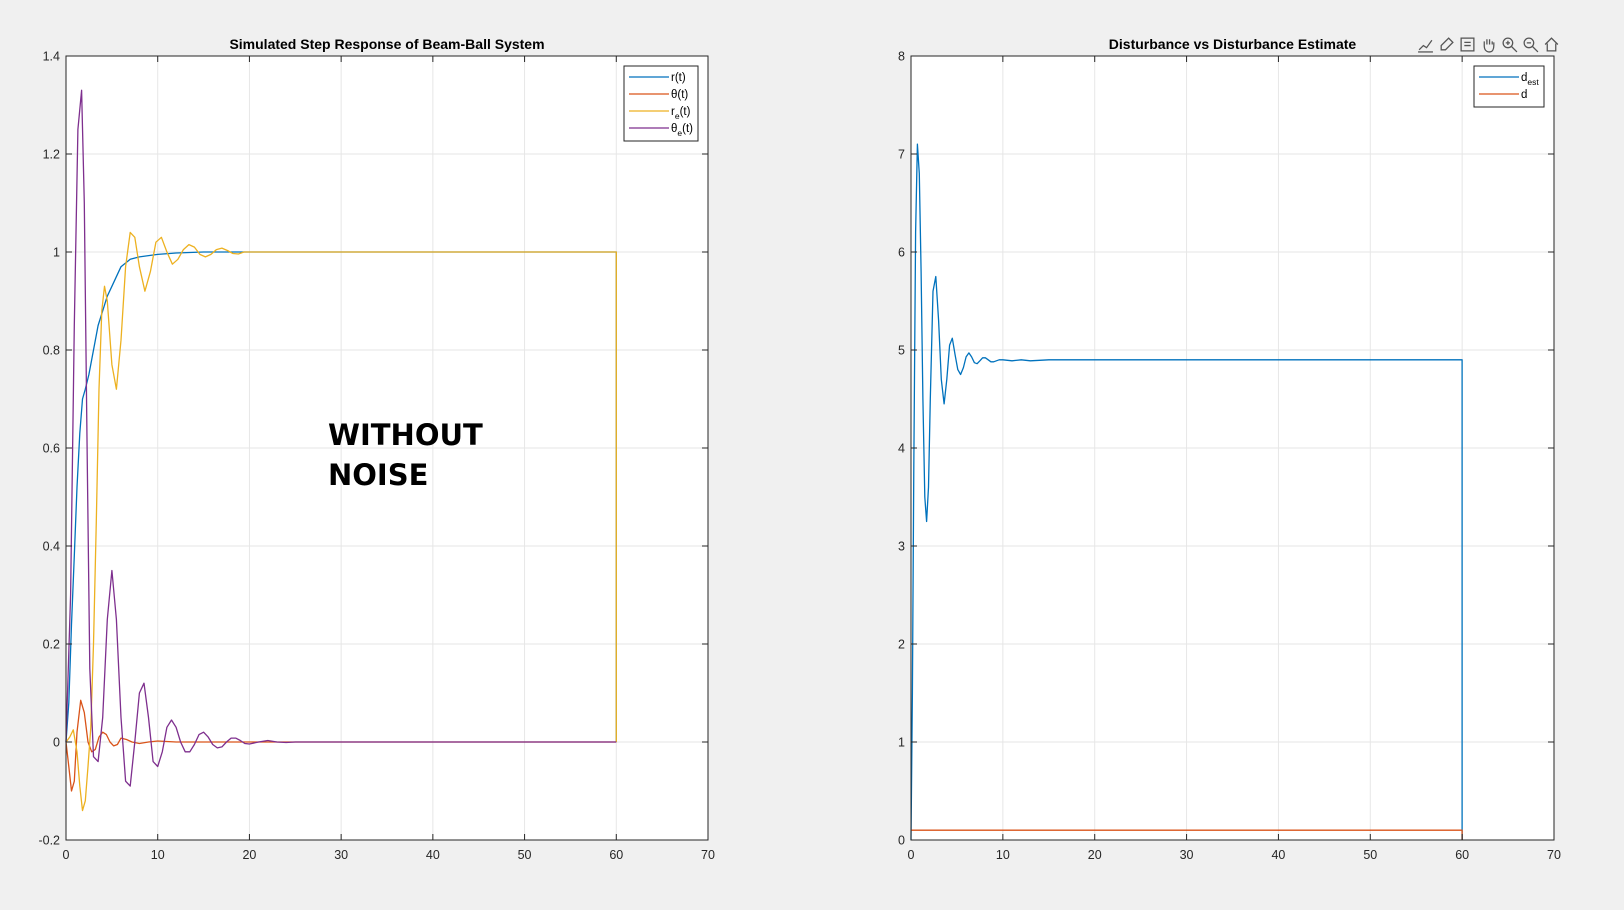 This screenshot has width=1624, height=910. I want to click on zoom-in-icon, so click(1510, 44).